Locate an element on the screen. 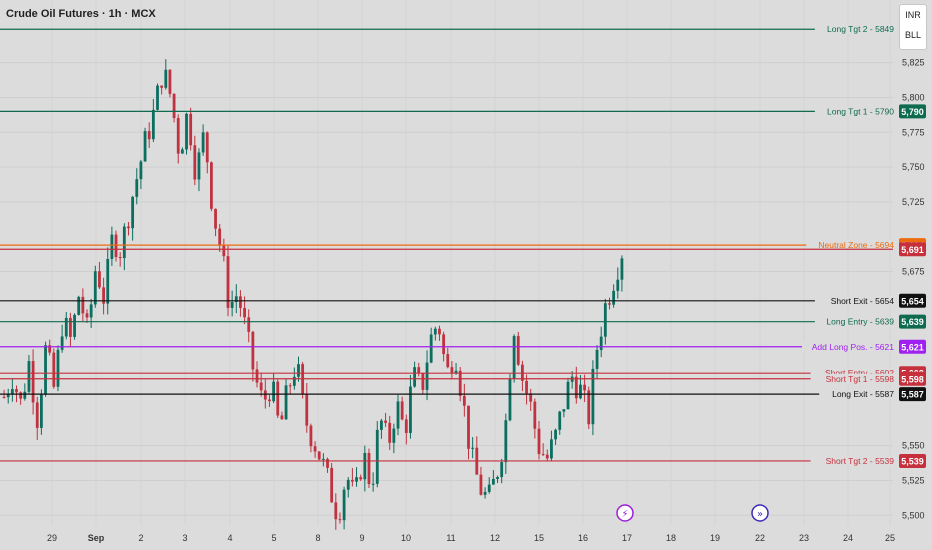  forward-arrow-icon-glyph: » is located at coordinates (760, 514).